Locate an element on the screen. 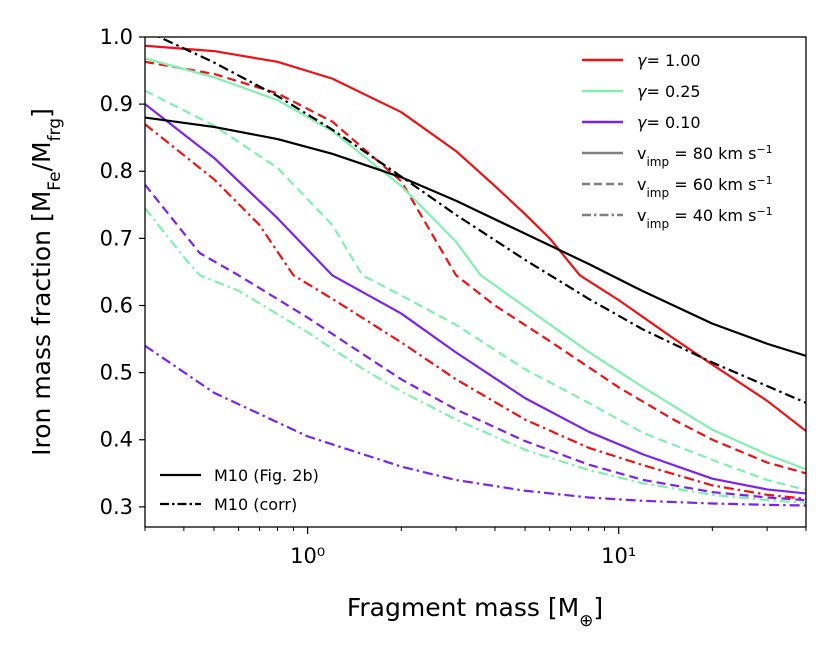 The image size is (832, 658). x-axis-label: Fragment mass [M⊕] is located at coordinates (475, 612).